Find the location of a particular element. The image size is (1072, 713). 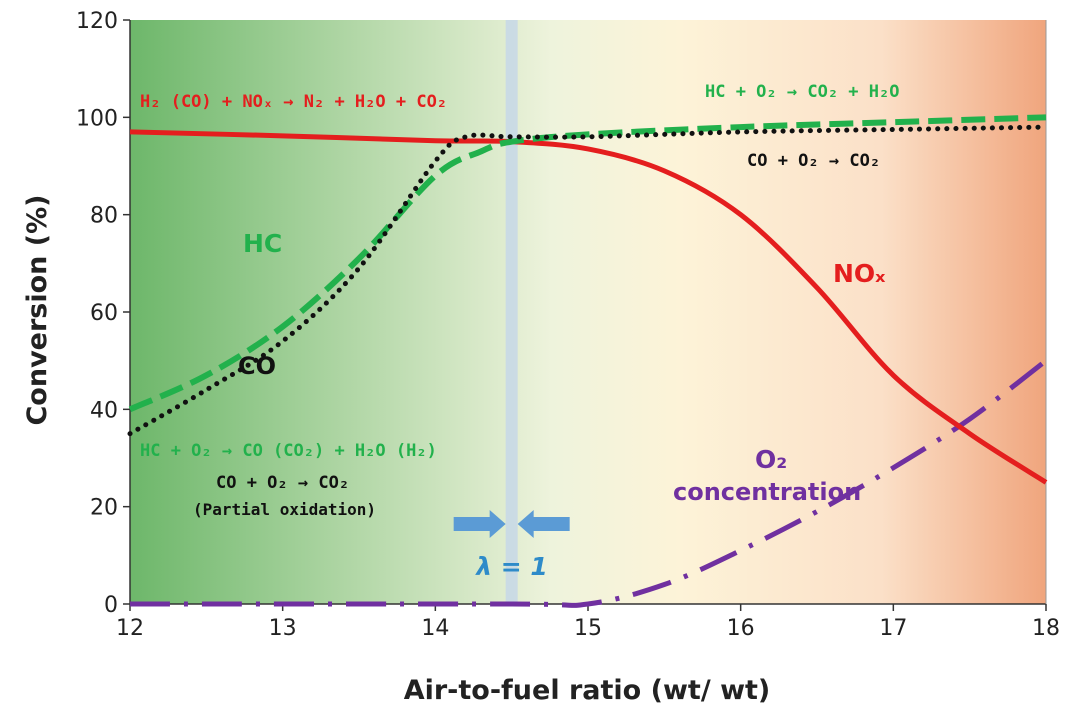

x-tick-label: 16 is located at coordinates (741, 628).